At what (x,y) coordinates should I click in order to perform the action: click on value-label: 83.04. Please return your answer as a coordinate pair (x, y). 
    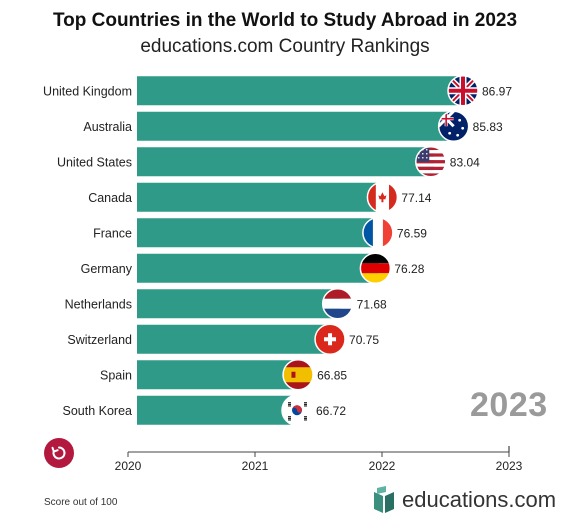
    Looking at the image, I should click on (465, 162).